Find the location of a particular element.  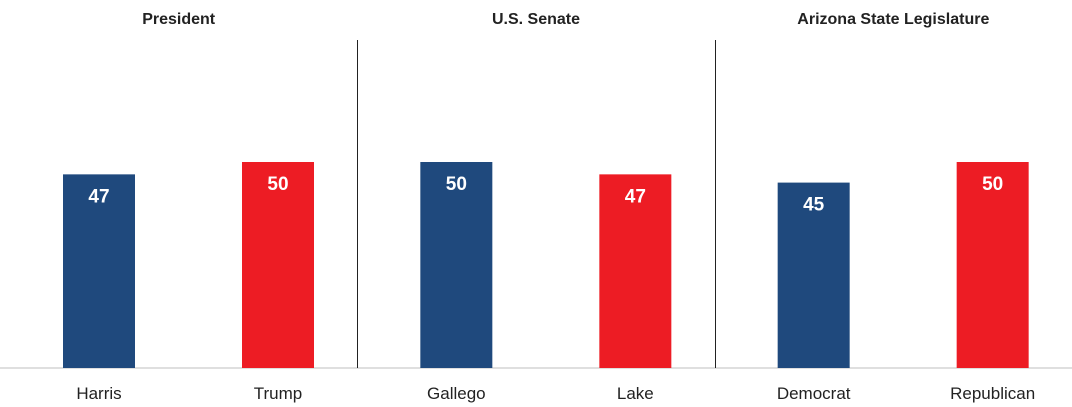

bar-trump is located at coordinates (278, 265).